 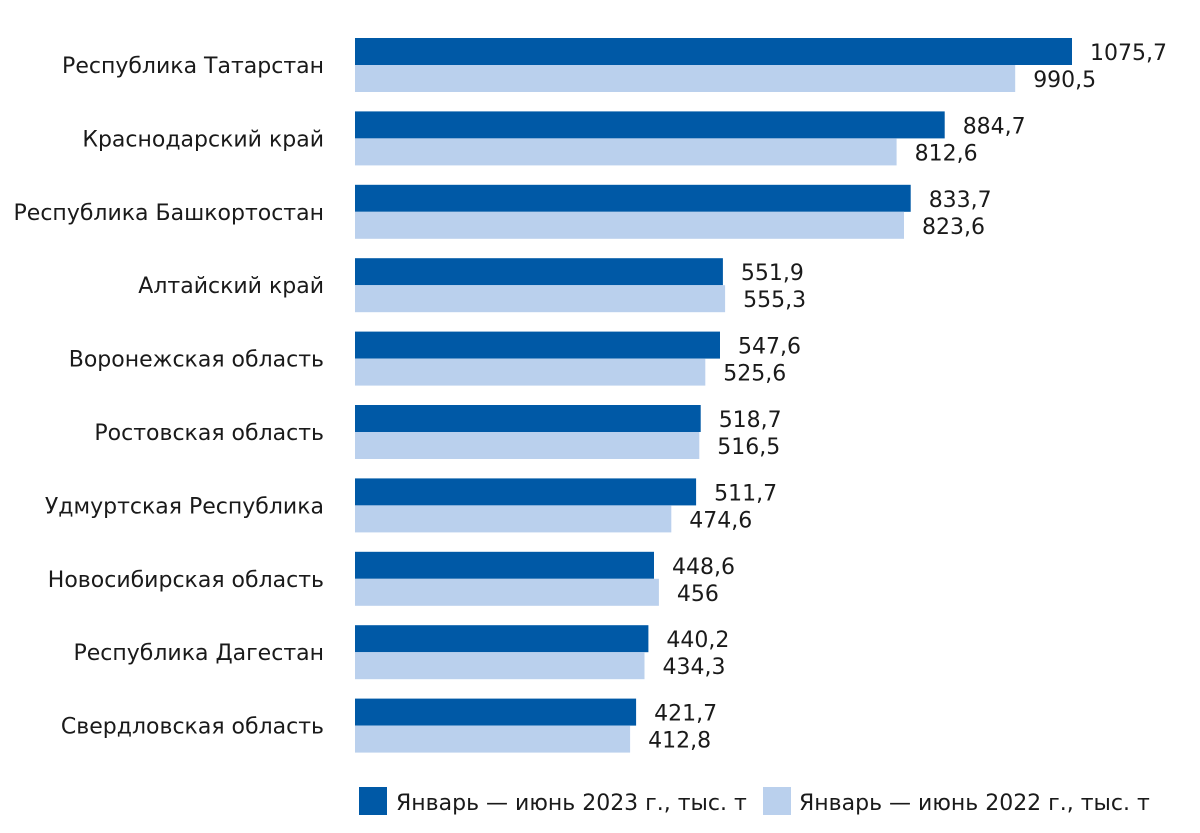 I want to click on value-label-2023: 884,7, so click(x=994, y=126).